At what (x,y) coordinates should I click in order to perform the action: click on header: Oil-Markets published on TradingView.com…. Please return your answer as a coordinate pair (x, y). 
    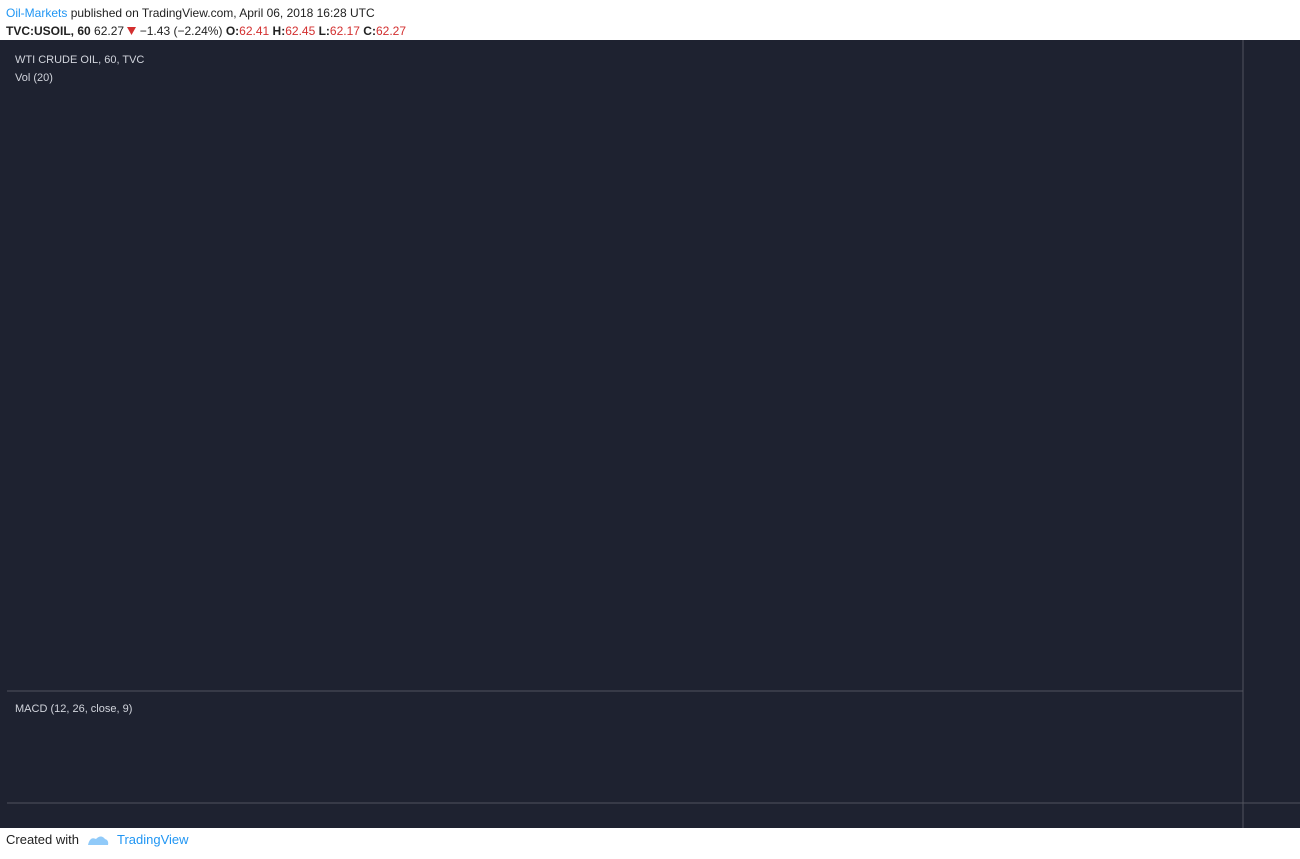
    Looking at the image, I should click on (206, 22).